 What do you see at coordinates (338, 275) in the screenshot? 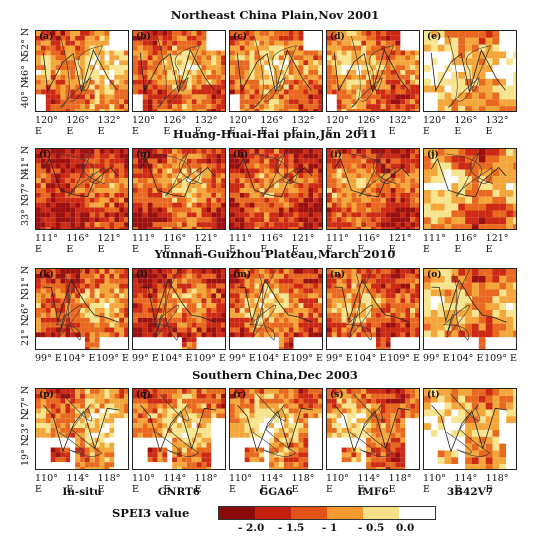
I see `panel-label: (n)` at bounding box center [338, 275].